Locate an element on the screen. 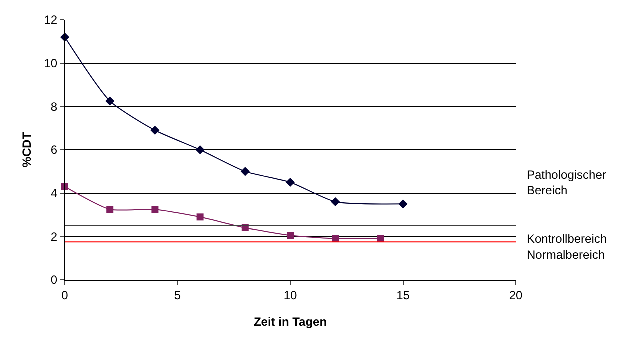 The image size is (631, 347). x-tick-label: 20 is located at coordinates (516, 295).